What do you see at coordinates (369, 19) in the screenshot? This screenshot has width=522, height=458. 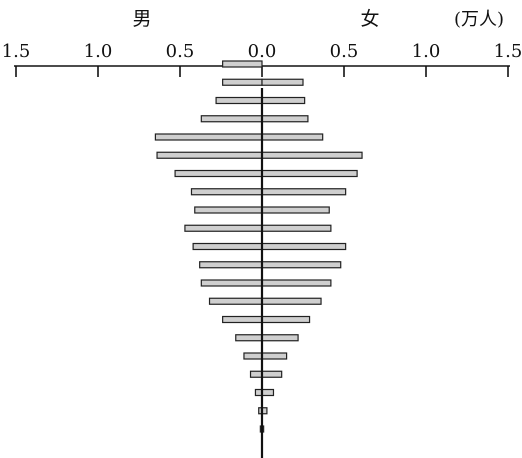 I see `female-label: 女` at bounding box center [369, 19].